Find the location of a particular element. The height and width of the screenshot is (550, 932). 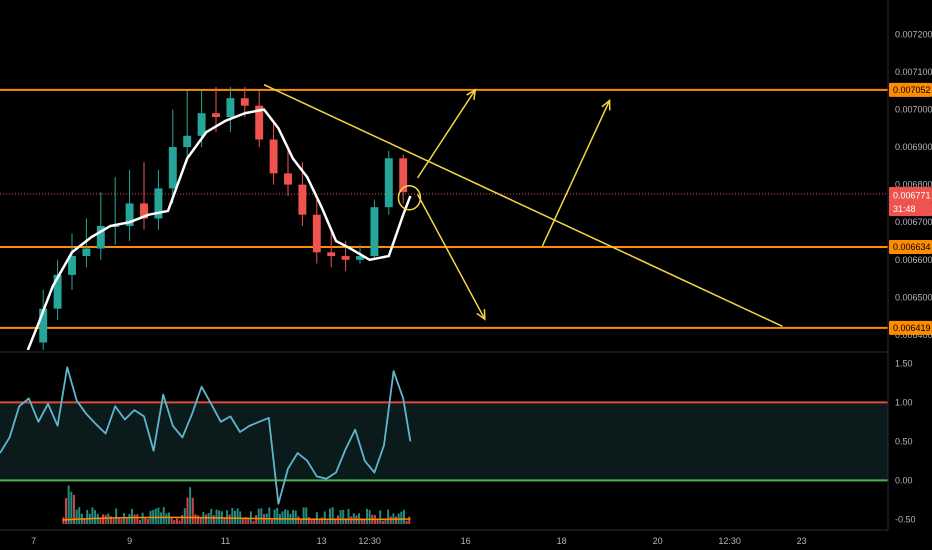

highlight-circle is located at coordinates (409, 198).